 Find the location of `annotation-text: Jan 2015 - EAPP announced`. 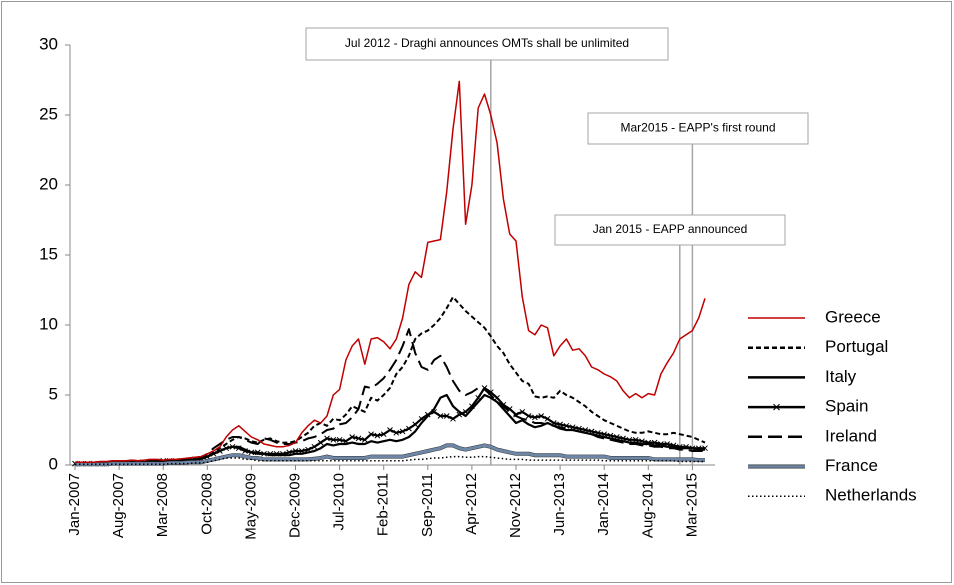

annotation-text: Jan 2015 - EAPP announced is located at coordinates (670, 229).